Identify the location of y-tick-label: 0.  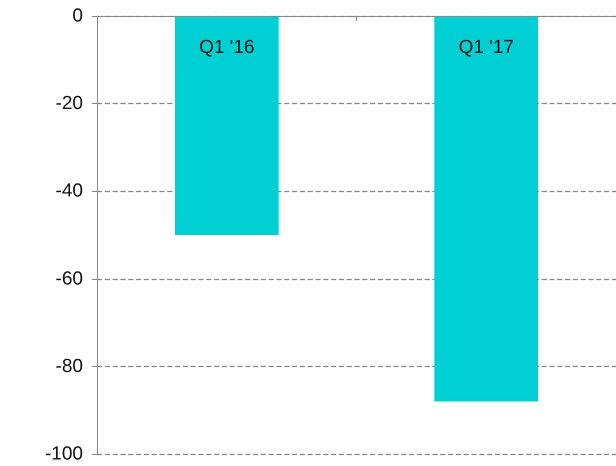
(77, 16).